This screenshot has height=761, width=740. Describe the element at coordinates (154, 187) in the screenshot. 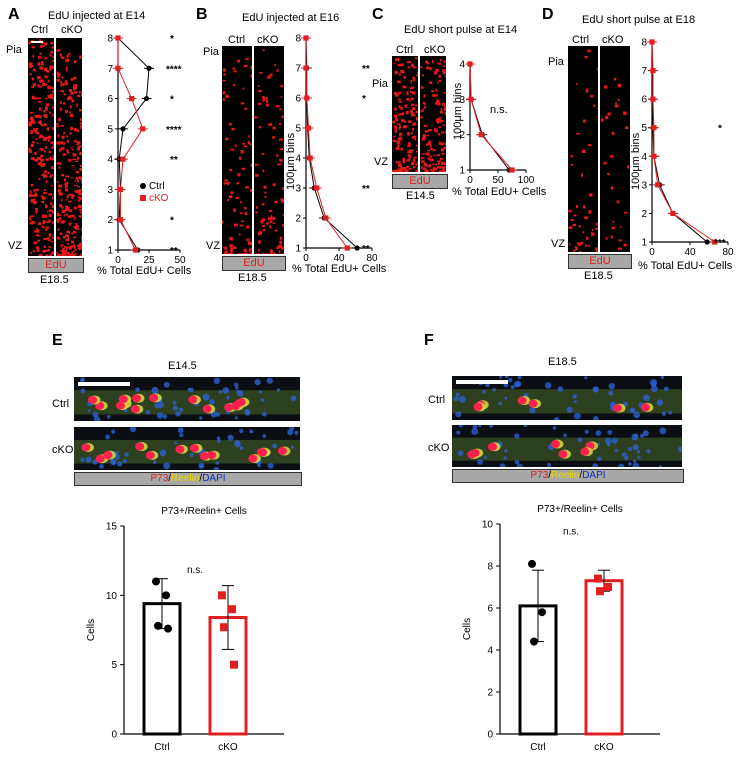

I see `legend-item-ctrl: Ctrl` at that location.